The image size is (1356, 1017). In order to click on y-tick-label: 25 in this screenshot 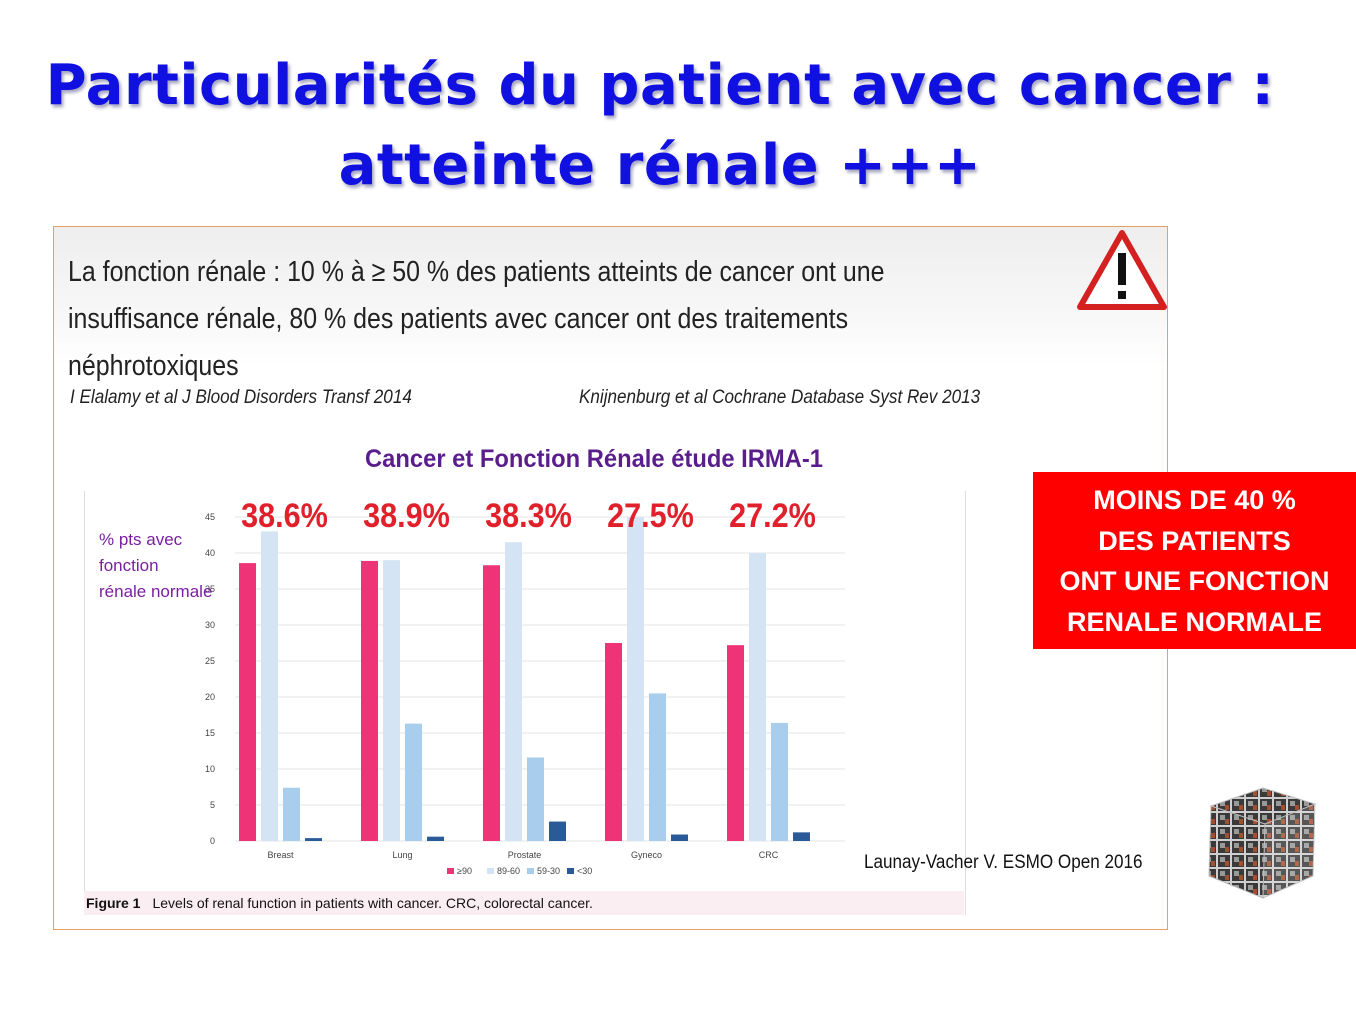, I will do `click(210, 661)`.